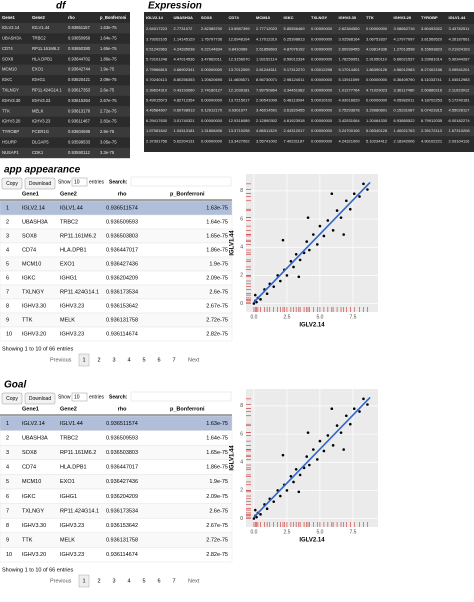  I want to click on cell: UBASH3A, so click(35, 222).